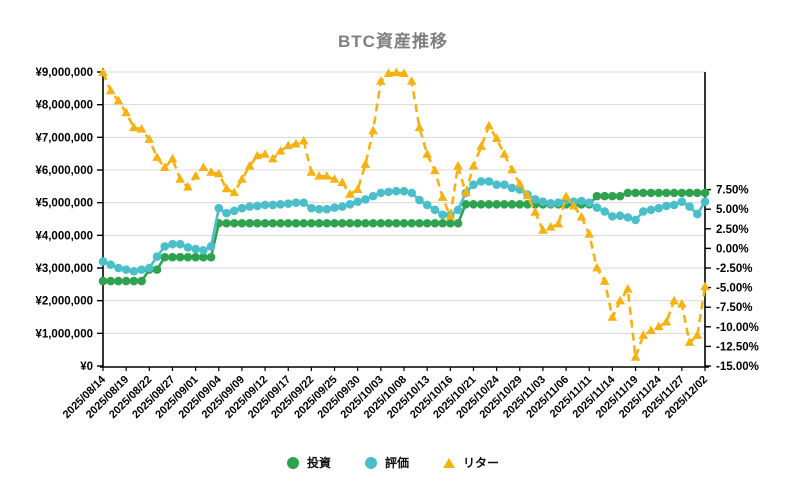 Image resolution: width=786 pixels, height=485 pixels. I want to click on y-left-tick-label: ¥6,000,000, so click(64, 171).